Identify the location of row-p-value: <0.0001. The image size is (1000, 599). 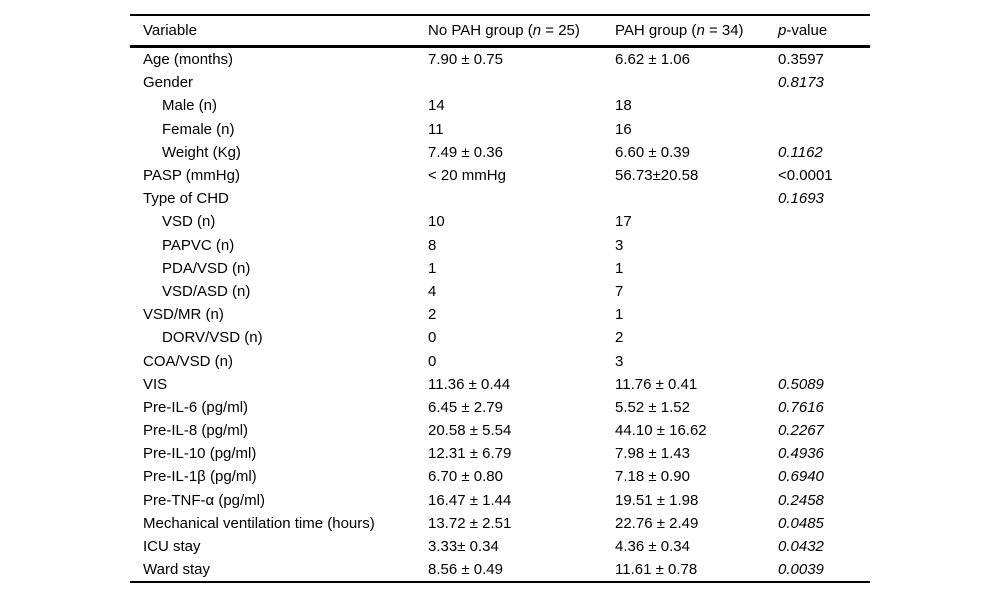
(805, 176).